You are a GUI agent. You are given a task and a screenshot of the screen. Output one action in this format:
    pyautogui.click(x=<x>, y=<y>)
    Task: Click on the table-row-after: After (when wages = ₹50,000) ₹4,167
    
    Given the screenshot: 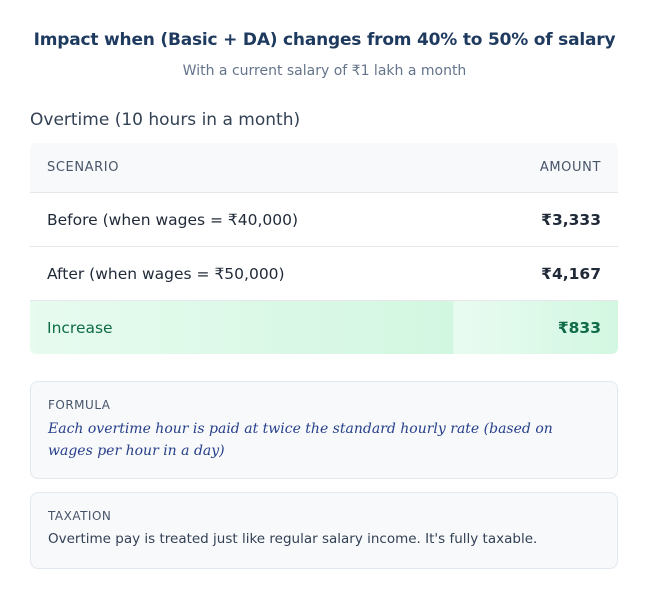 What is the action you would take?
    pyautogui.click(x=324, y=274)
    